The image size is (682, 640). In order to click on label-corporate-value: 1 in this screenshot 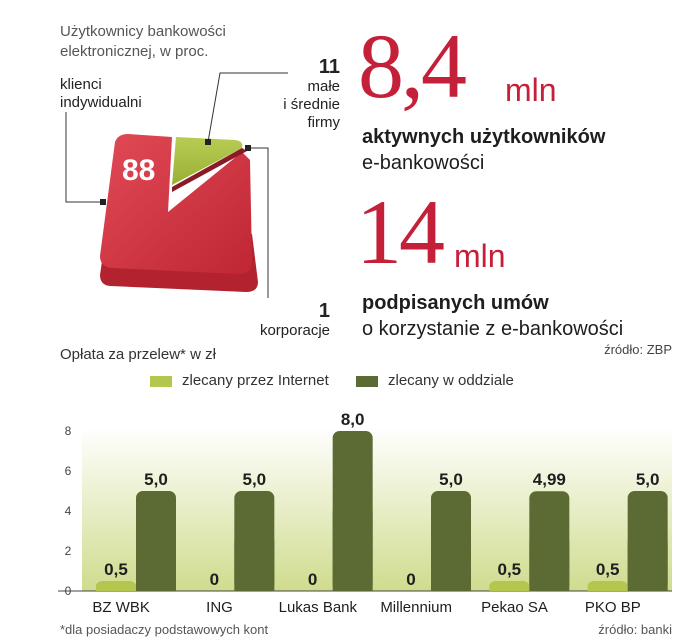, I will do `click(324, 311)`.